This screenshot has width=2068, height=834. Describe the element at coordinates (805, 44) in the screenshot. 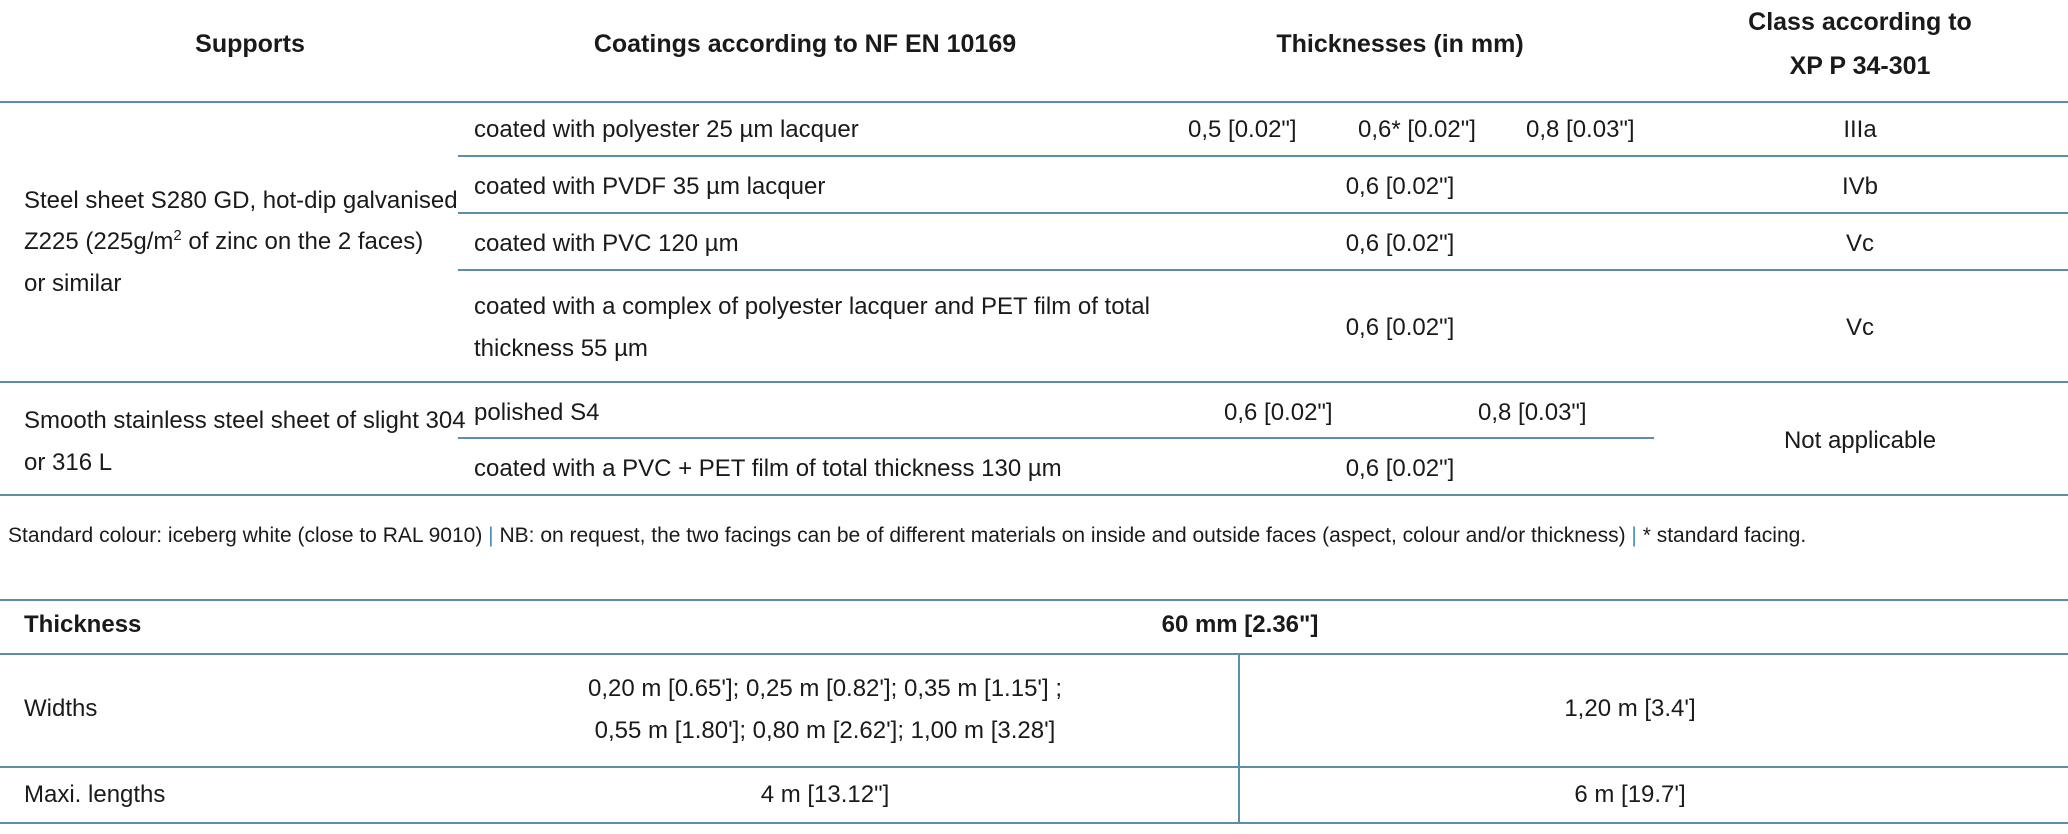

I see `header-coatings: Coatings according to NF EN 10169` at that location.